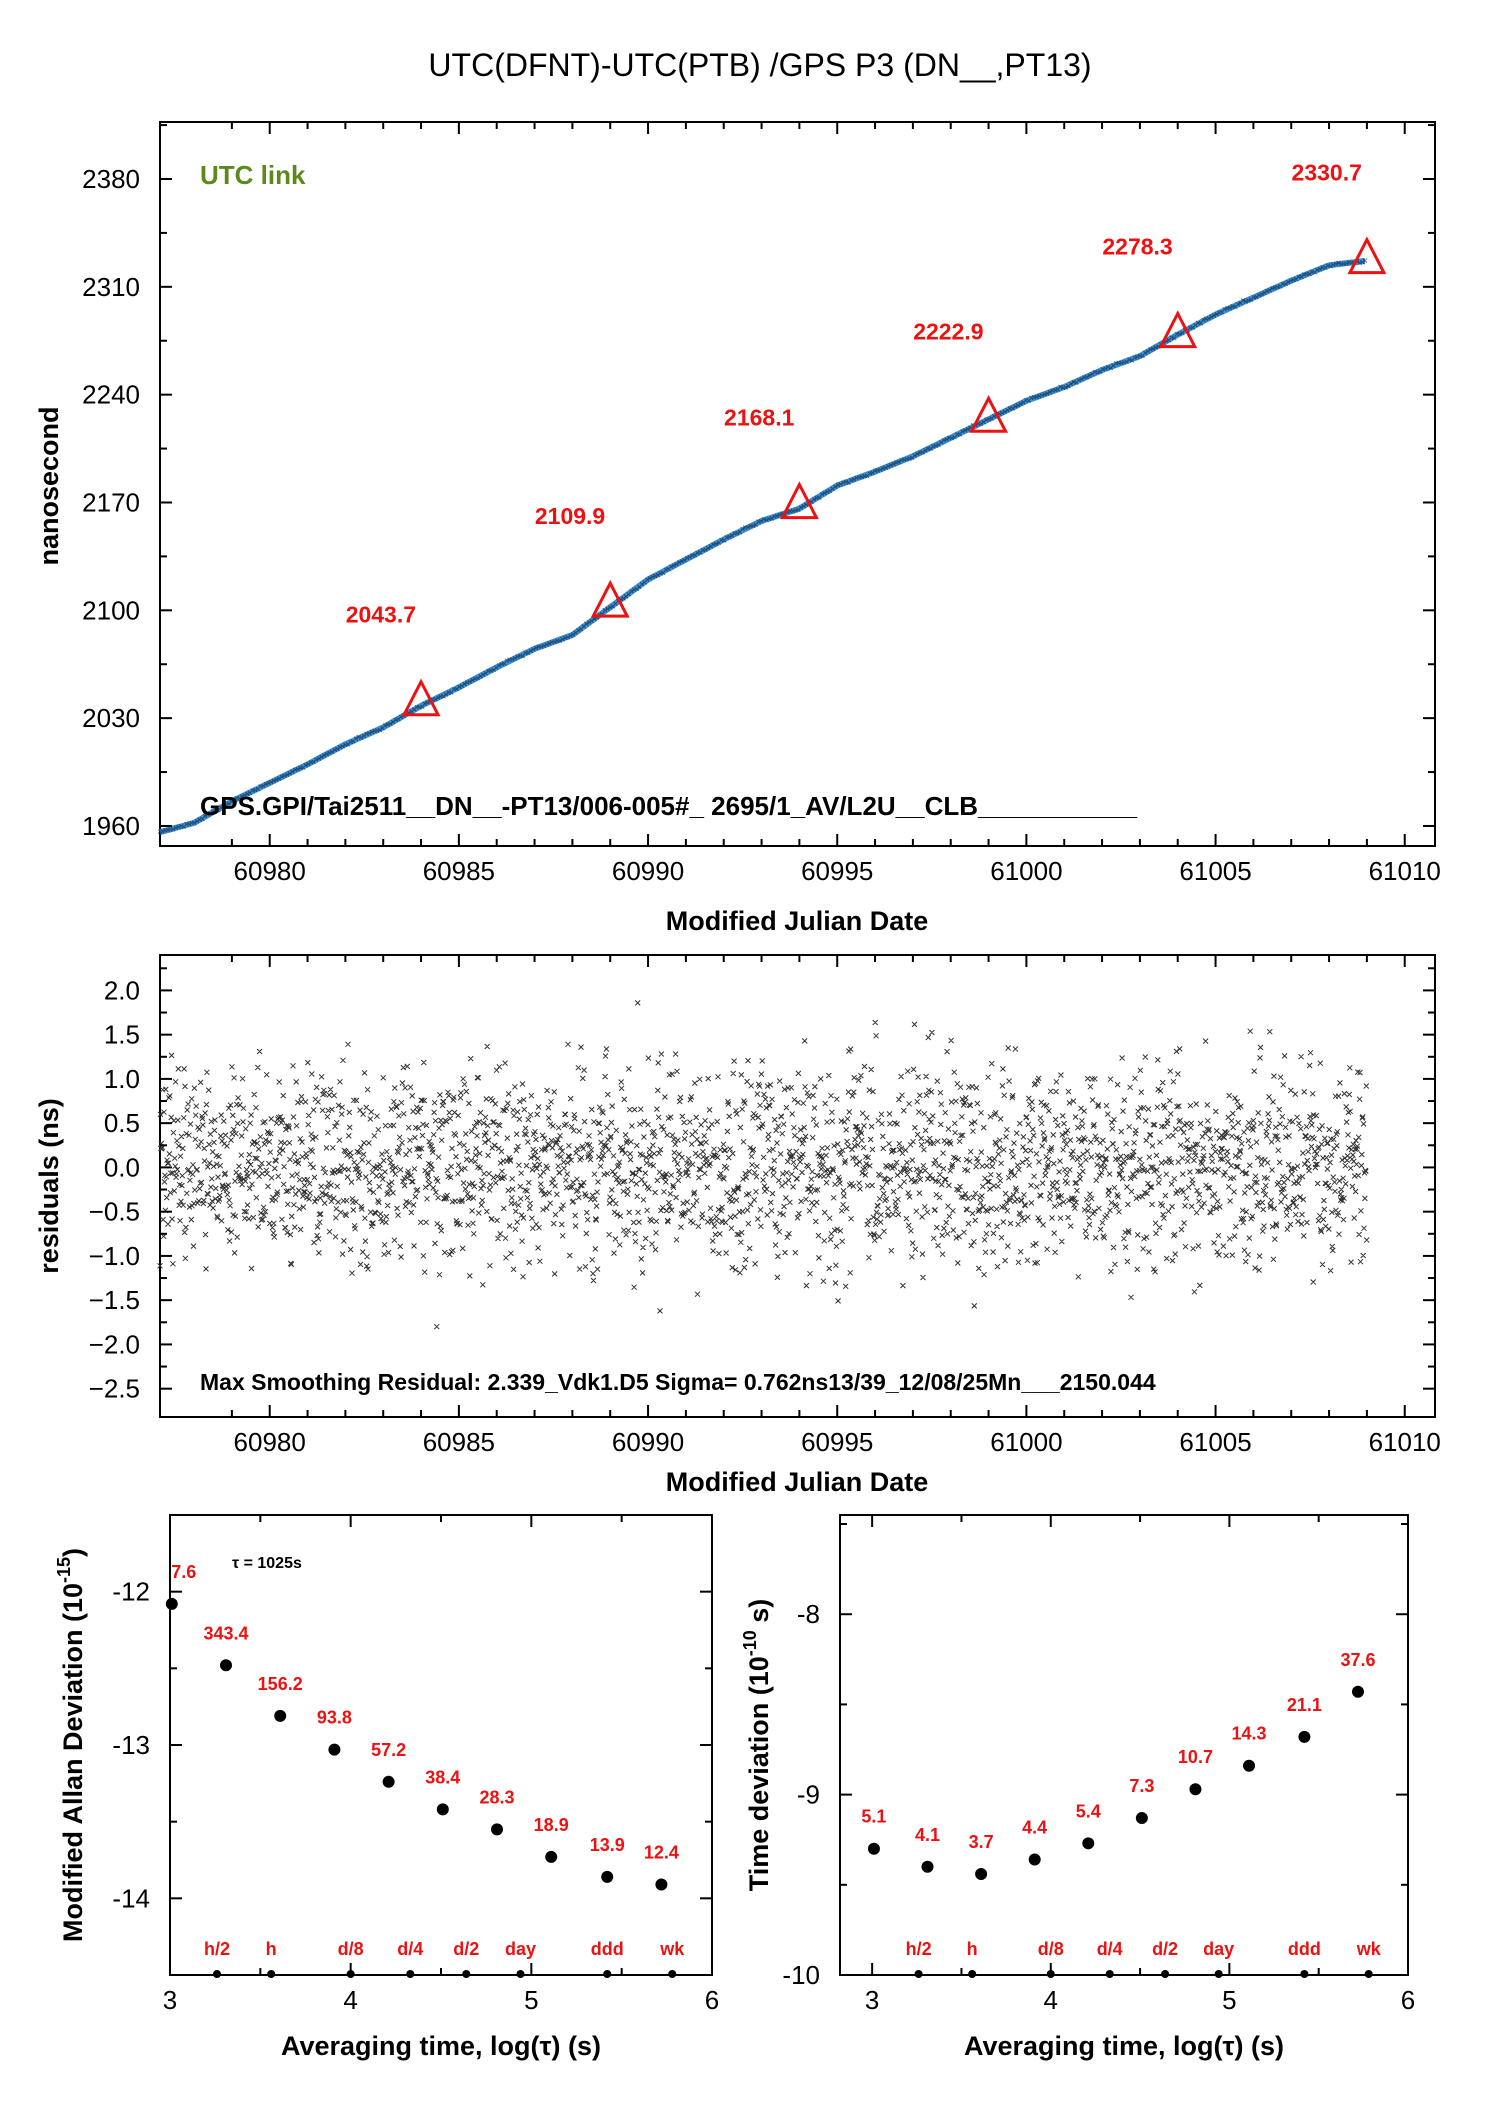 This screenshot has width=1488, height=2105. What do you see at coordinates (122, 1167) in the screenshot?
I see `y-tick-label: 0.0` at bounding box center [122, 1167].